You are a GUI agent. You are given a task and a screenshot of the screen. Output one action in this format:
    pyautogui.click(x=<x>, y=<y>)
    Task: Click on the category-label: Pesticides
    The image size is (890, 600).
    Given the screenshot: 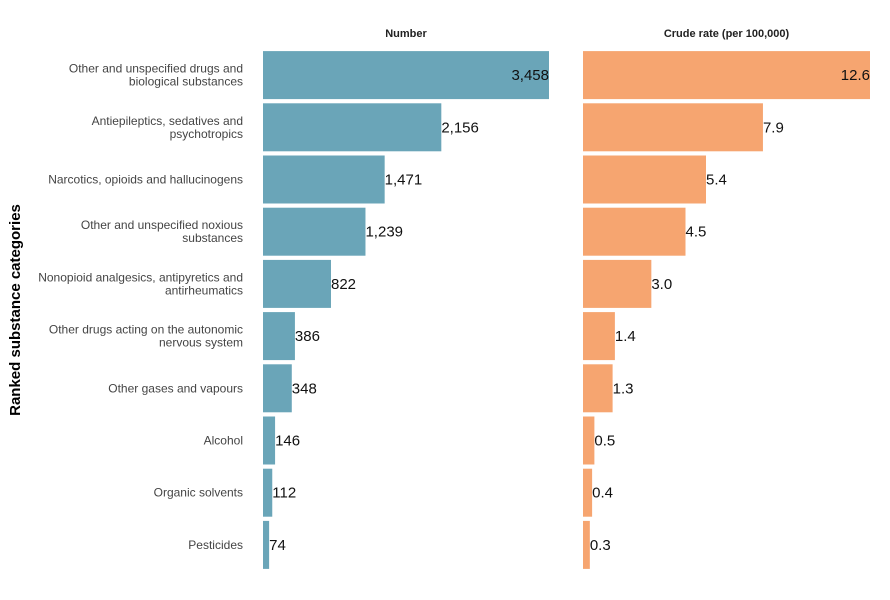 What is the action you would take?
    pyautogui.click(x=215, y=545)
    